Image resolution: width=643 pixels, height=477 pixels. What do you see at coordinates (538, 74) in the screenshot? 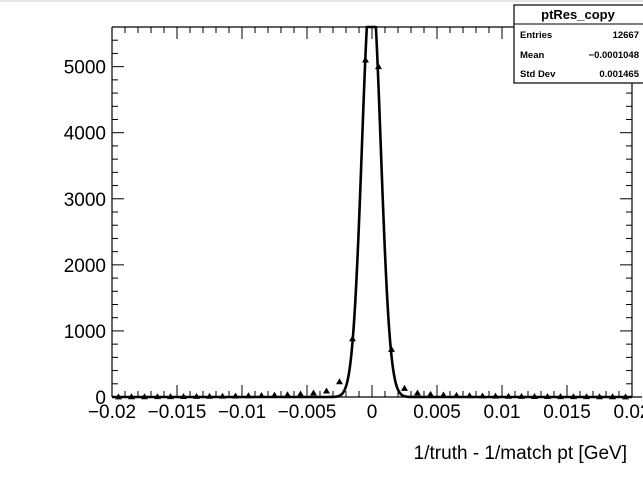
I see `stats-stddev-label: Std Dev` at bounding box center [538, 74].